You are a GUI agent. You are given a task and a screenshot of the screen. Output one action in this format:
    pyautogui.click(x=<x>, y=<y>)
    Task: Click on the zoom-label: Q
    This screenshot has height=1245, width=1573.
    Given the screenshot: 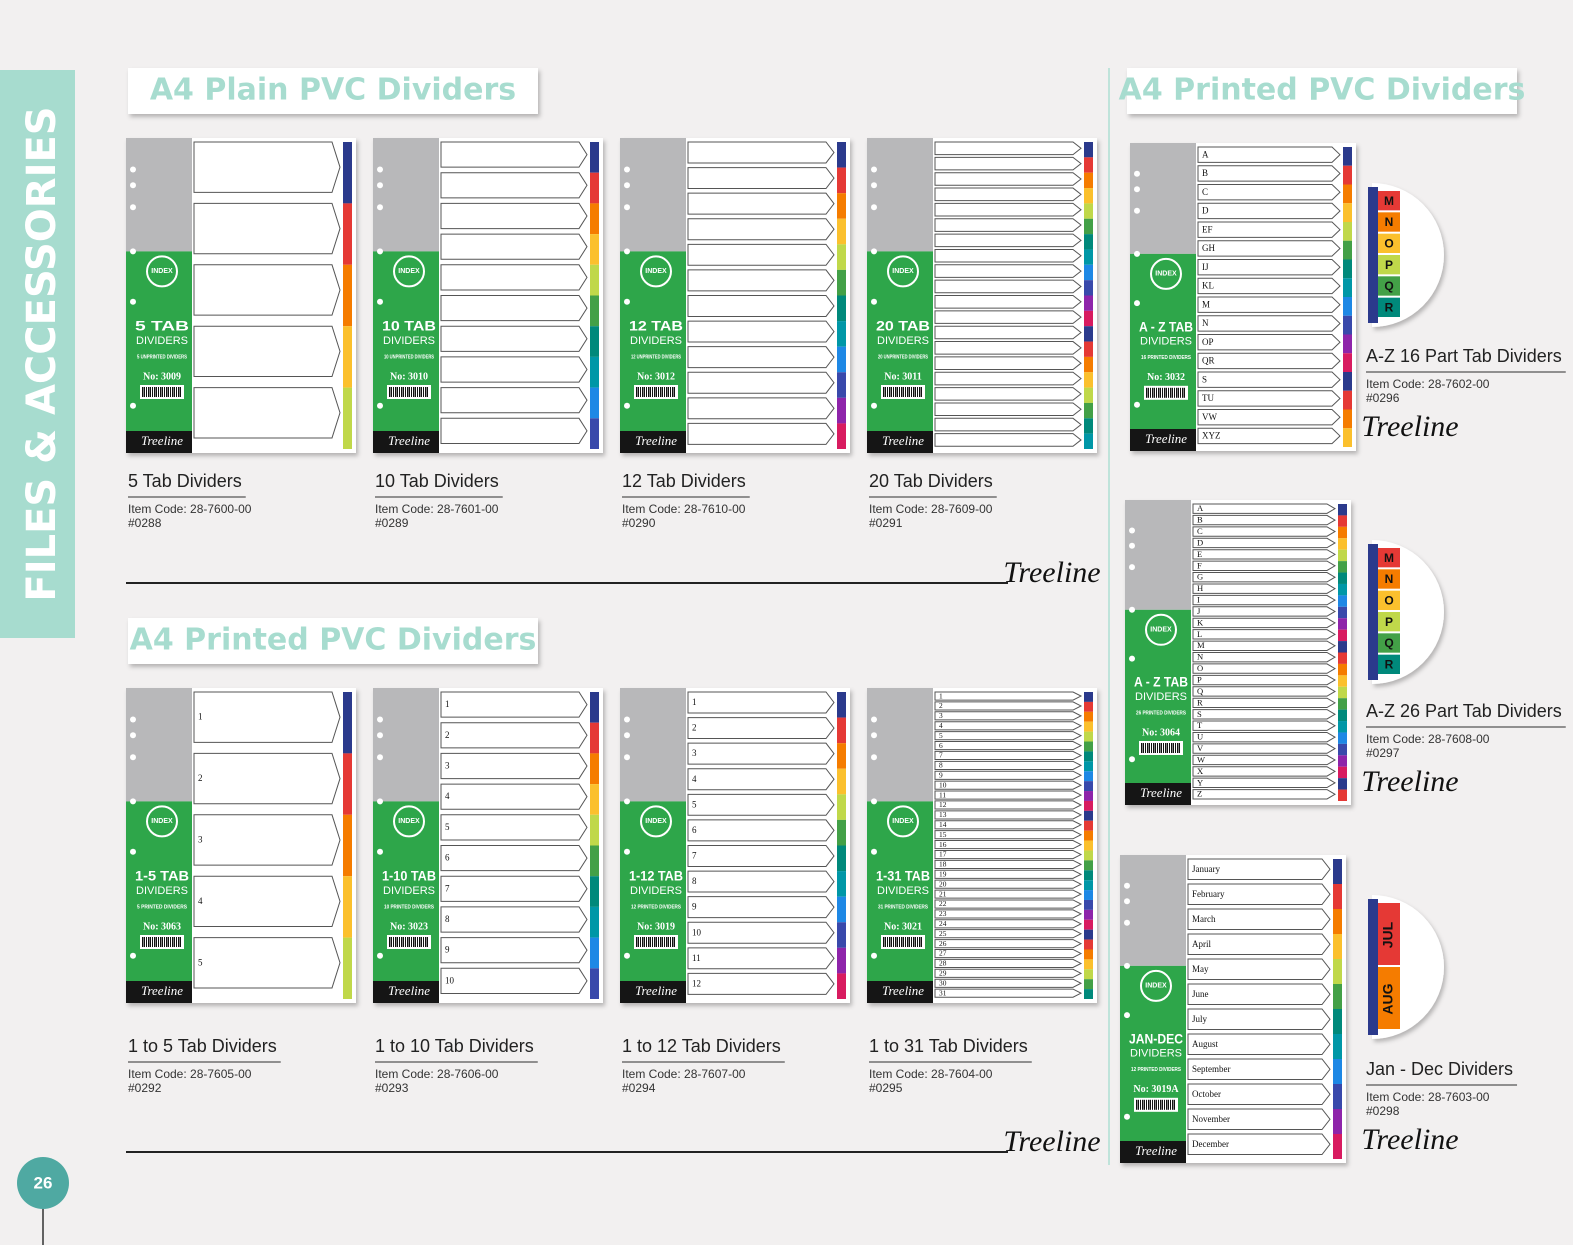 What is the action you would take?
    pyautogui.click(x=1388, y=286)
    